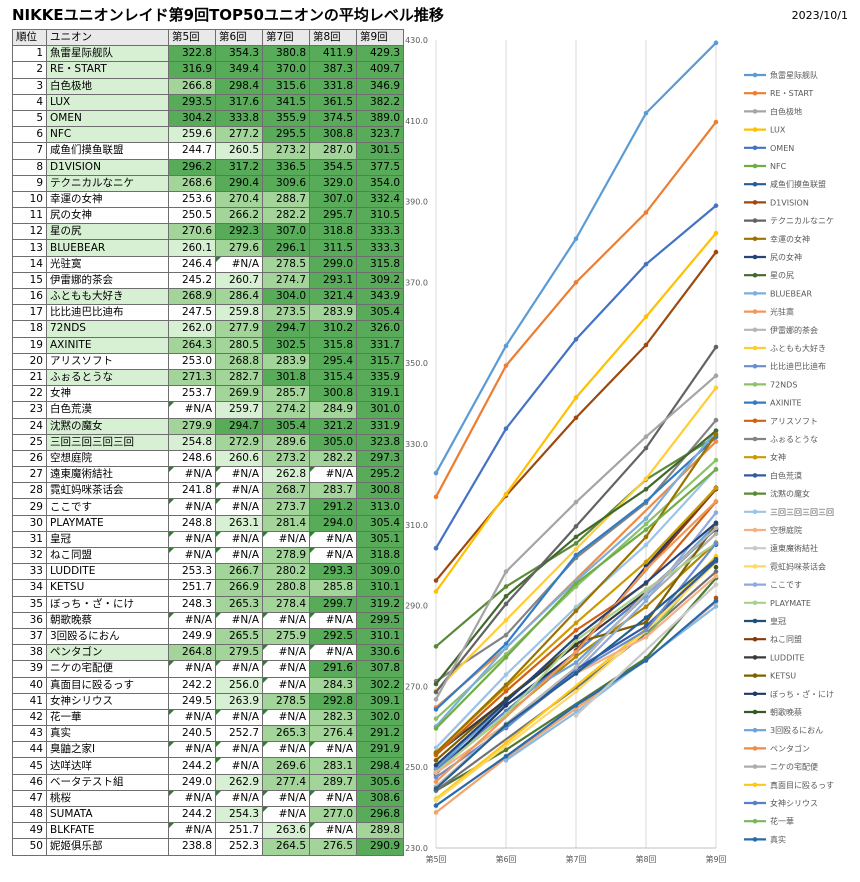  Describe the element at coordinates (208, 814) in the screenshot. I see `table-row: 48 SUMATA 244.2 254.3 #N/A 277.0 296.8` at that location.